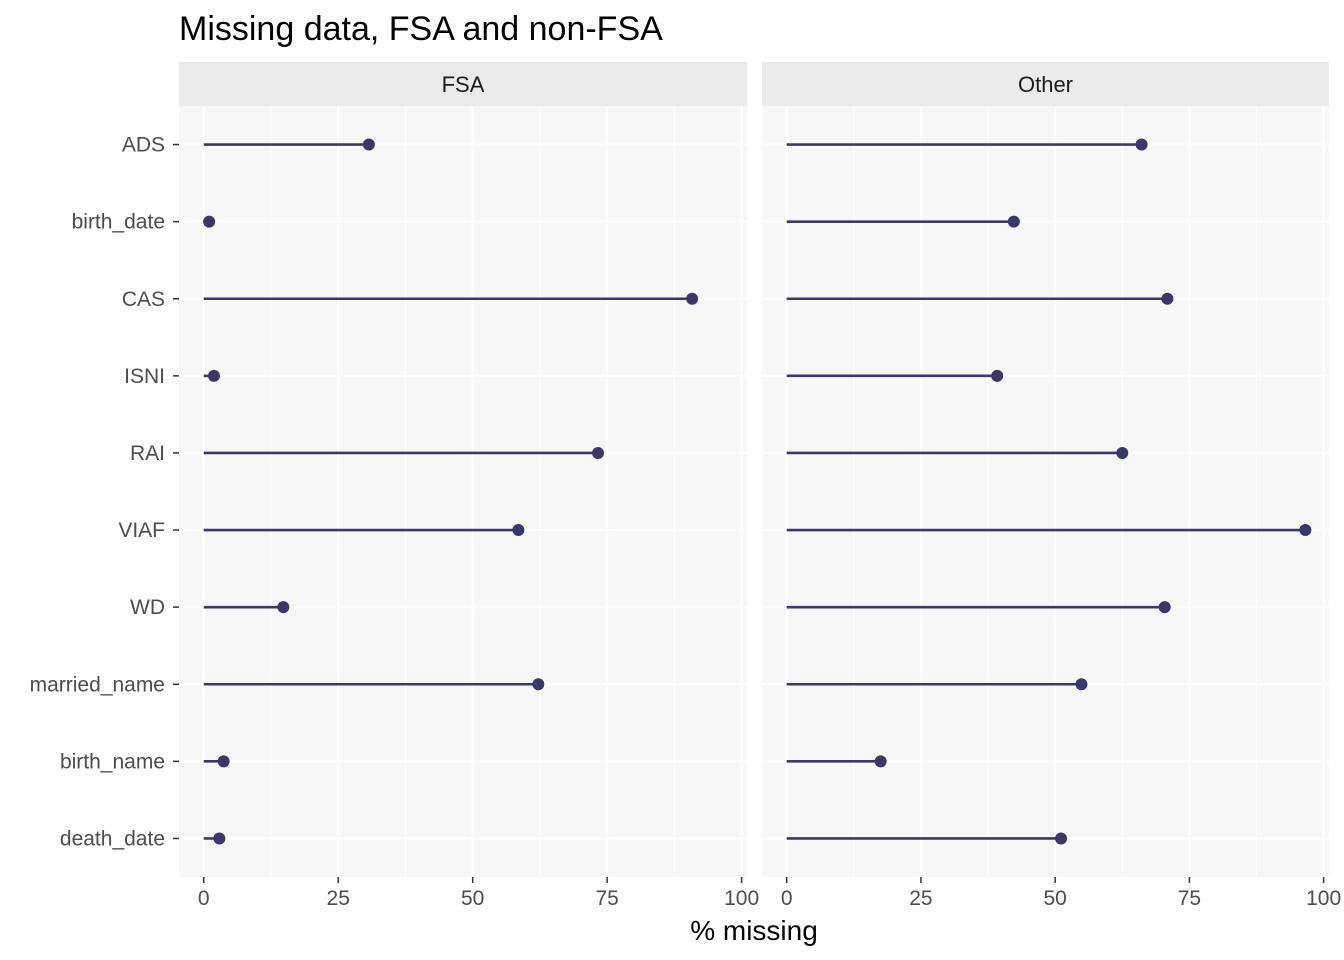 This screenshot has width=1344, height=960. I want to click on y-tick-label: CAS, so click(143, 299).